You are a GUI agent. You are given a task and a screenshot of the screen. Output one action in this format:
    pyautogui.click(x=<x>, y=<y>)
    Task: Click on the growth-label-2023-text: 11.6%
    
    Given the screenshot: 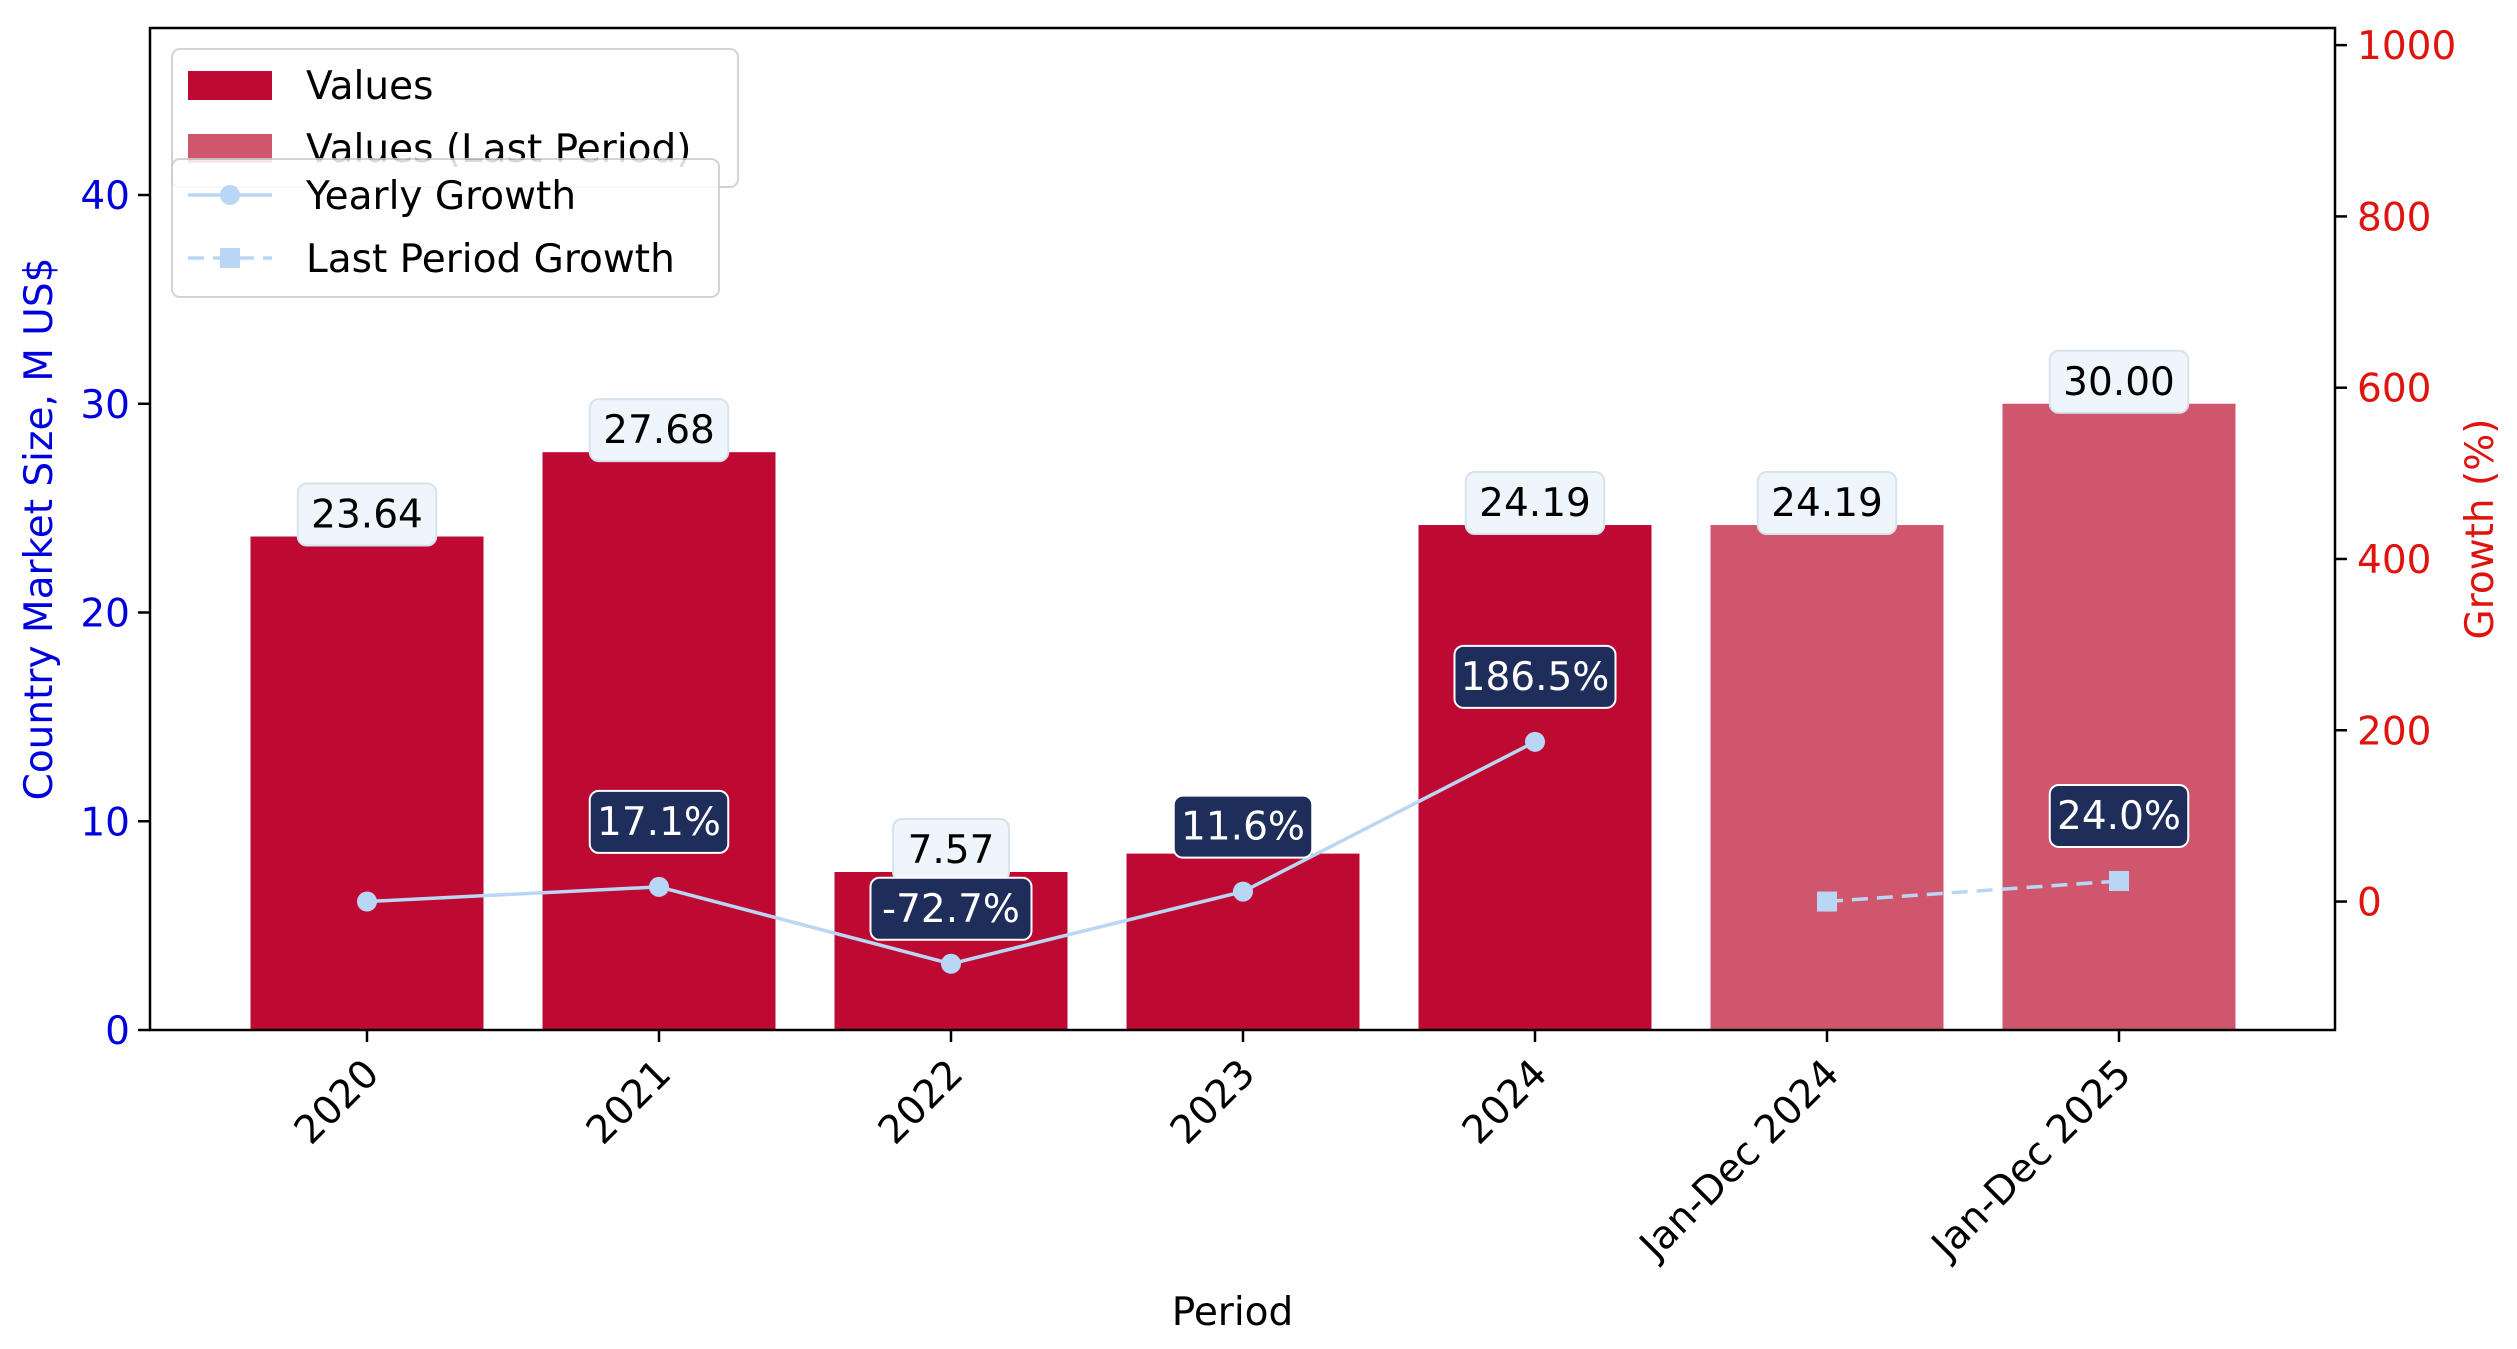 What is the action you would take?
    pyautogui.click(x=1243, y=827)
    